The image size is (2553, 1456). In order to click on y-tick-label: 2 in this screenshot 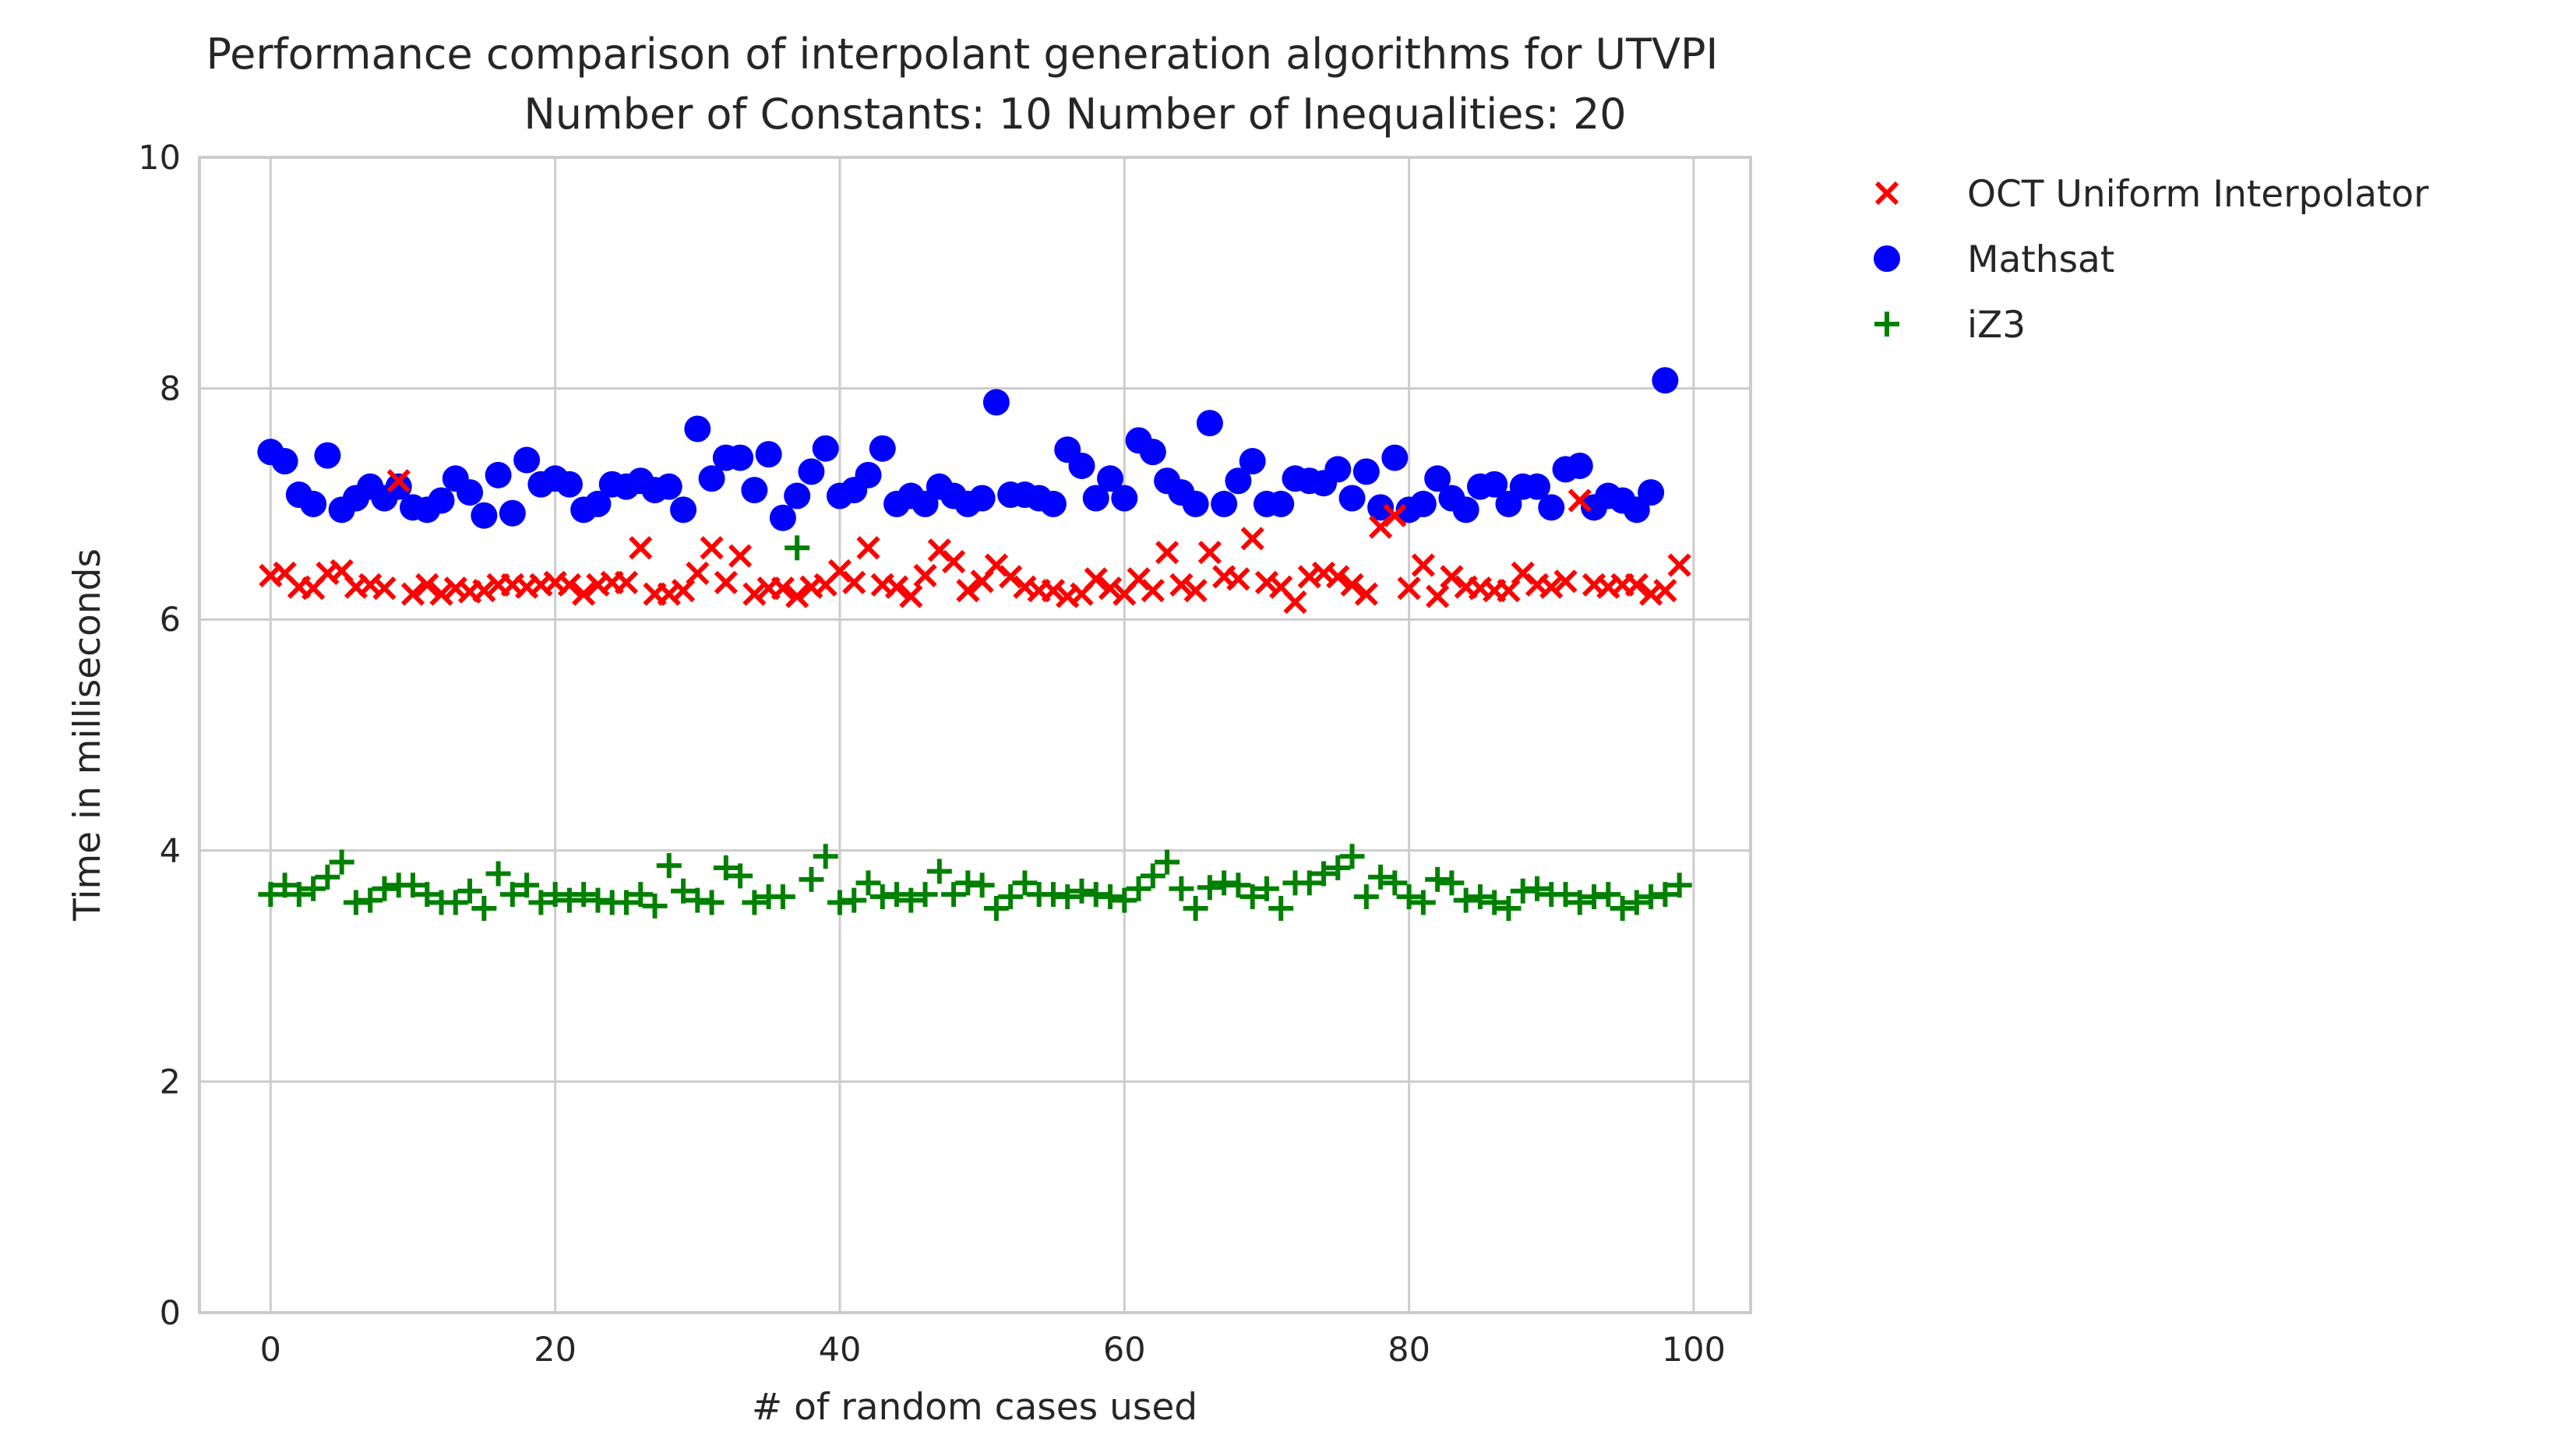, I will do `click(170, 1082)`.